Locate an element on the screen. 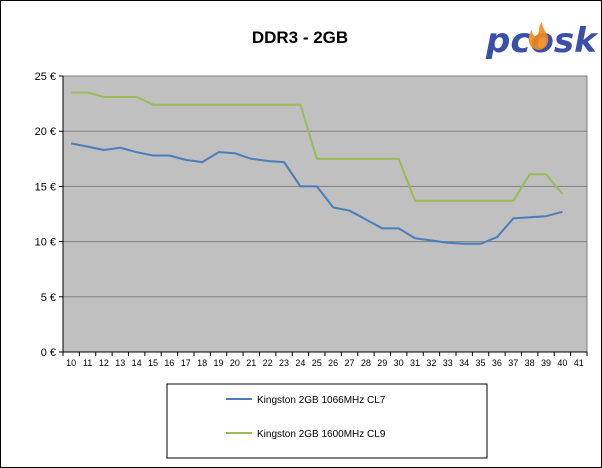 The image size is (602, 468). x-tick-label: 33 is located at coordinates (448, 363).